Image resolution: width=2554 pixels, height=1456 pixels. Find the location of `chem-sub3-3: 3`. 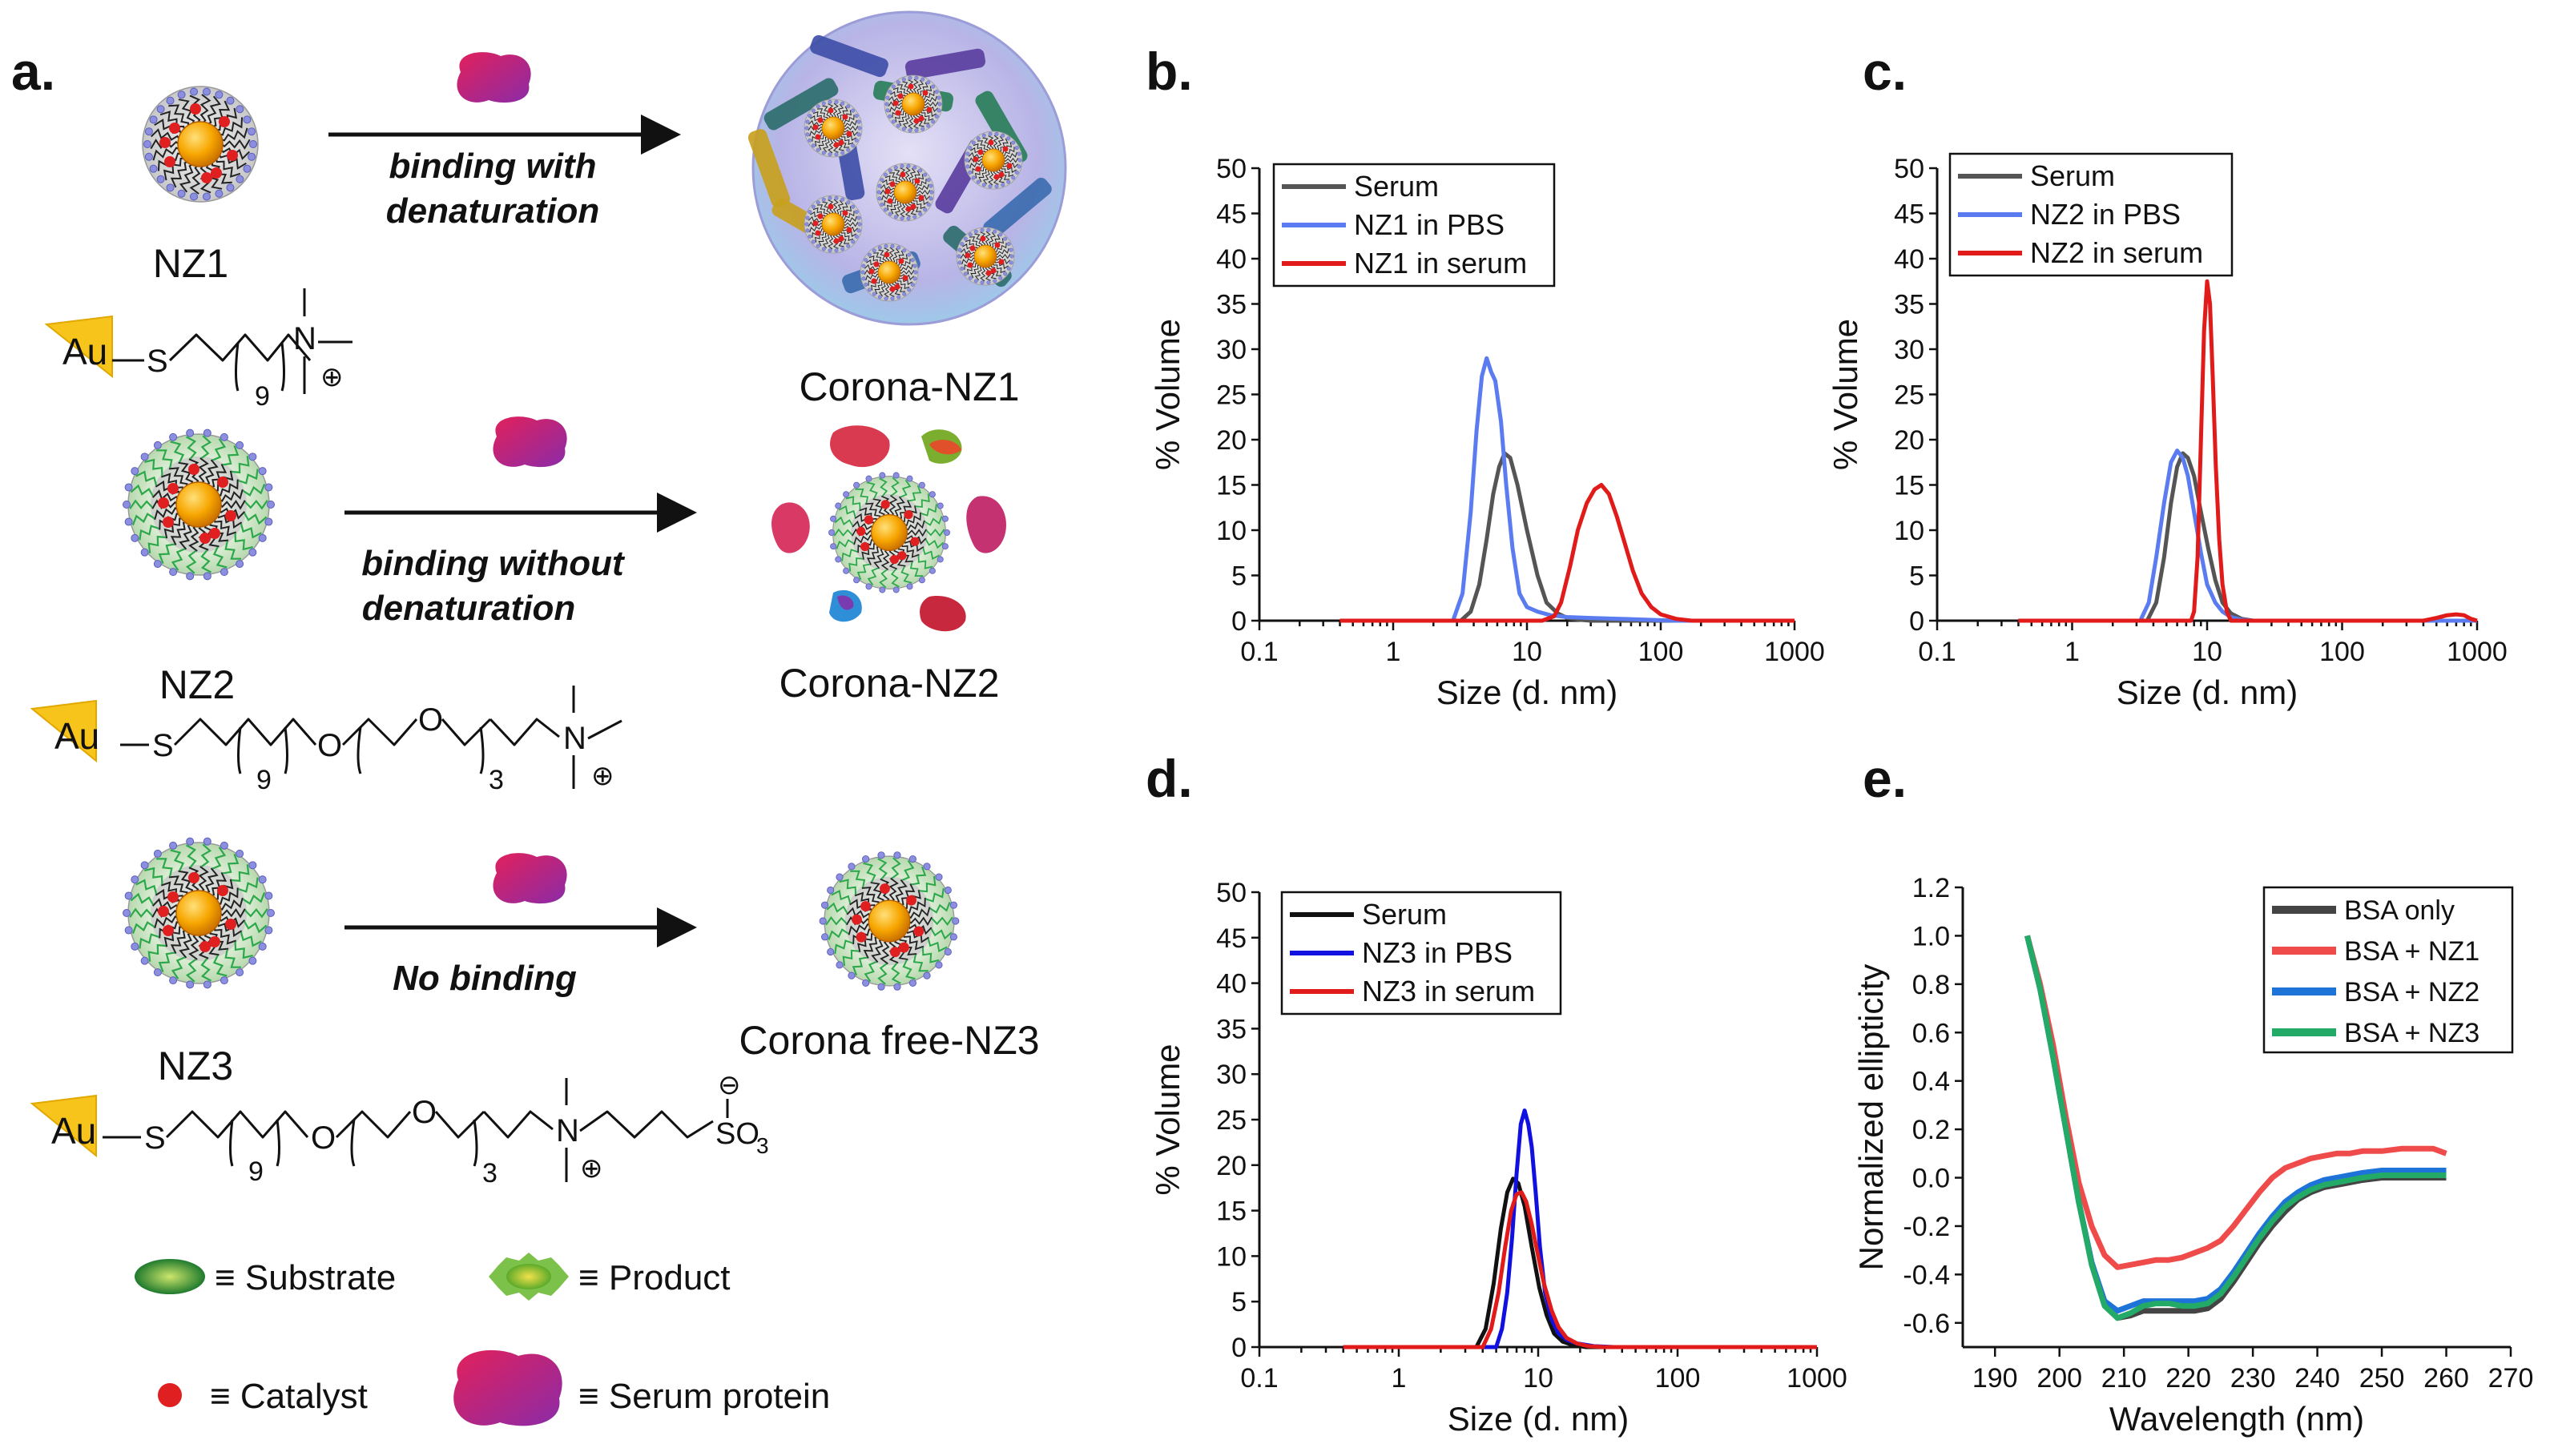

chem-sub3-3: 3 is located at coordinates (490, 1173).